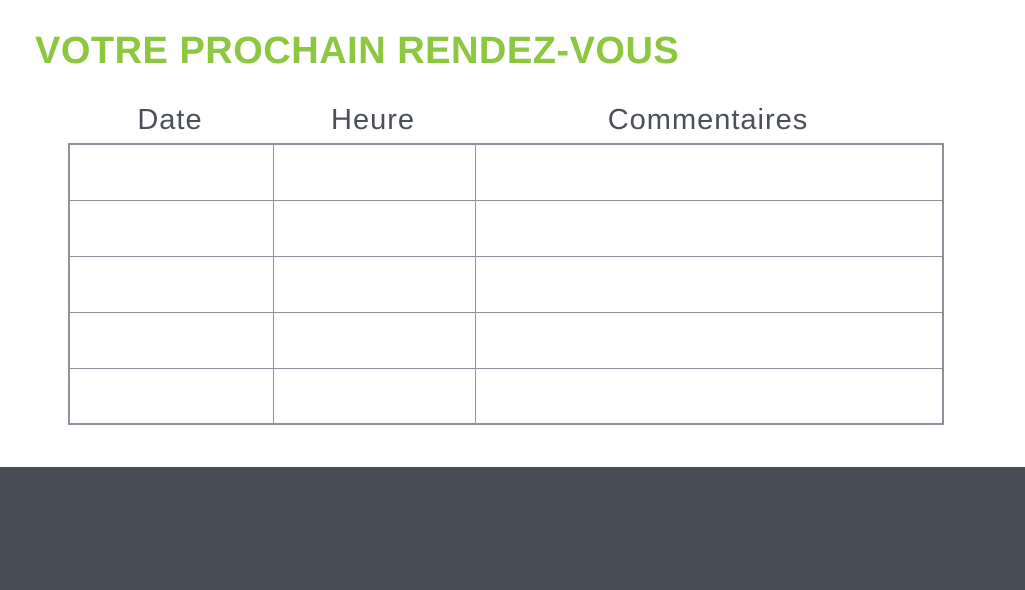 The image size is (1025, 590). I want to click on column-header-commentaires: Commentaires, so click(708, 120).